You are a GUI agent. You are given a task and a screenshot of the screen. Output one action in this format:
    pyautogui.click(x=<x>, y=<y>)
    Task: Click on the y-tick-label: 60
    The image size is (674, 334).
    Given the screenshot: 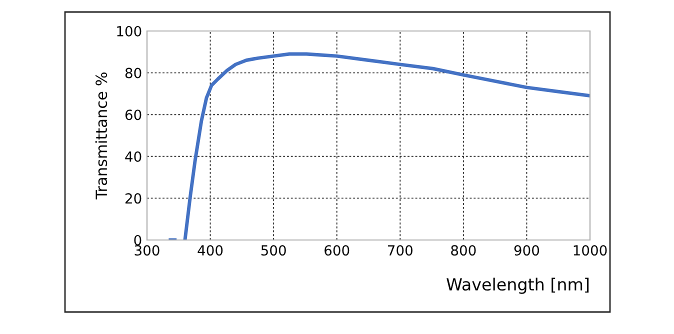 What is the action you would take?
    pyautogui.click(x=133, y=115)
    